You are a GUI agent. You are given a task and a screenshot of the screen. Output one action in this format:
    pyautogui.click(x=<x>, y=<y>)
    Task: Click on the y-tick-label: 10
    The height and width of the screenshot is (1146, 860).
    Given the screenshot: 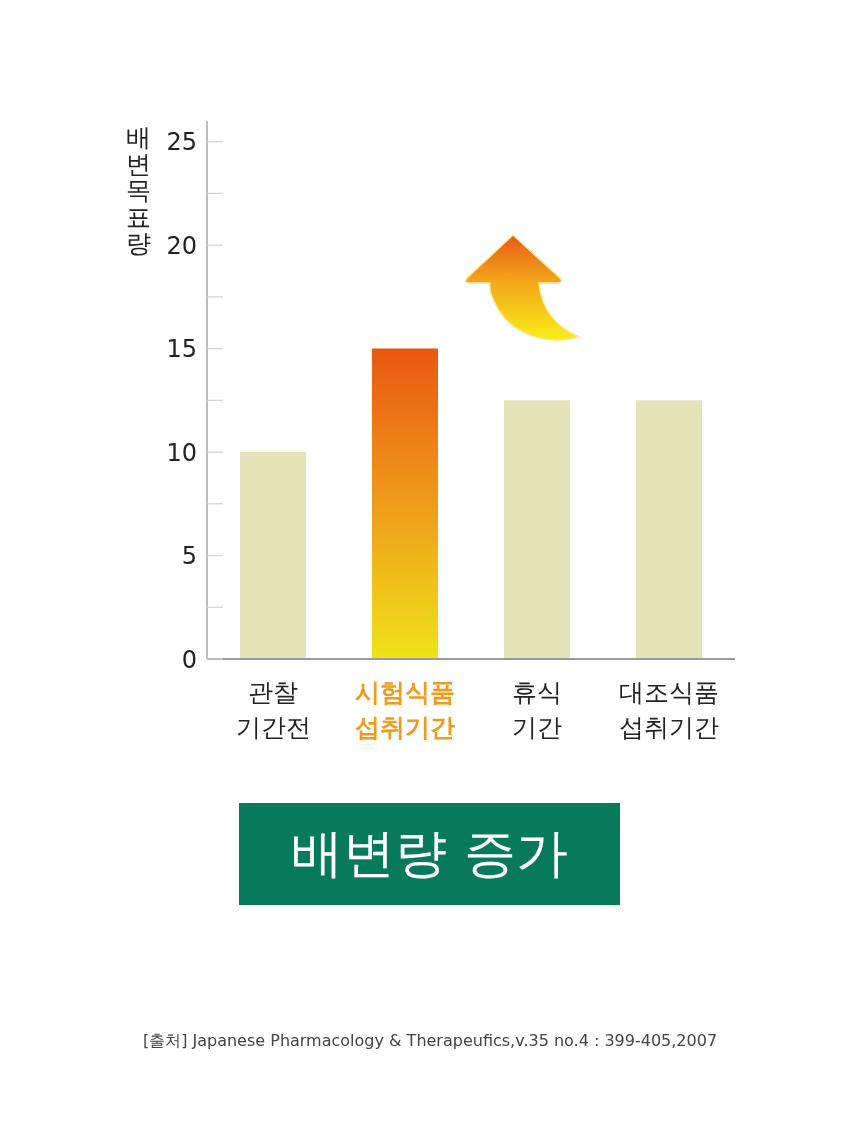 What is the action you would take?
    pyautogui.click(x=181, y=452)
    